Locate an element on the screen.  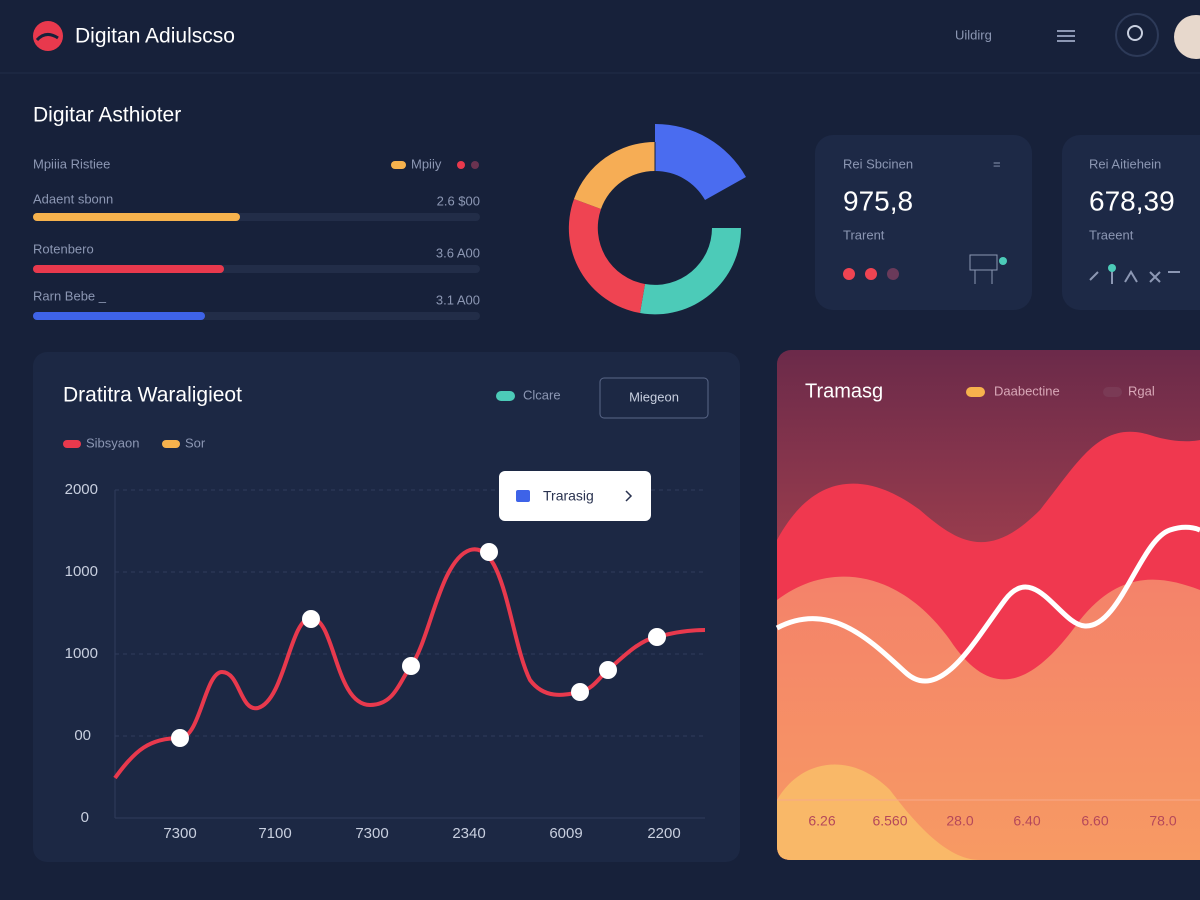
y-label: 00 is located at coordinates (82, 735).